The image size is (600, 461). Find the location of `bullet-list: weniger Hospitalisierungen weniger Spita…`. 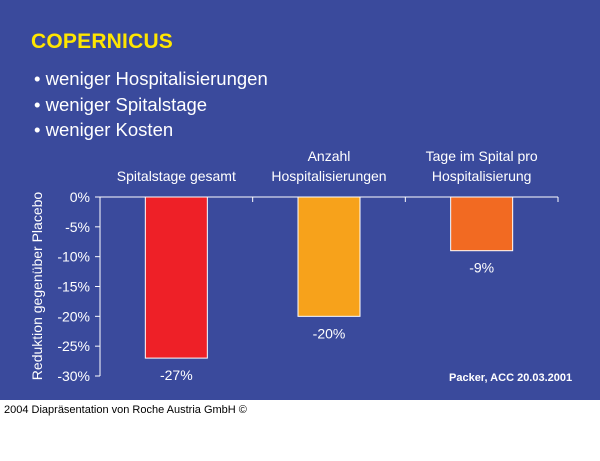

bullet-list: weniger Hospitalisierungen weniger Spita… is located at coordinates (151, 104).